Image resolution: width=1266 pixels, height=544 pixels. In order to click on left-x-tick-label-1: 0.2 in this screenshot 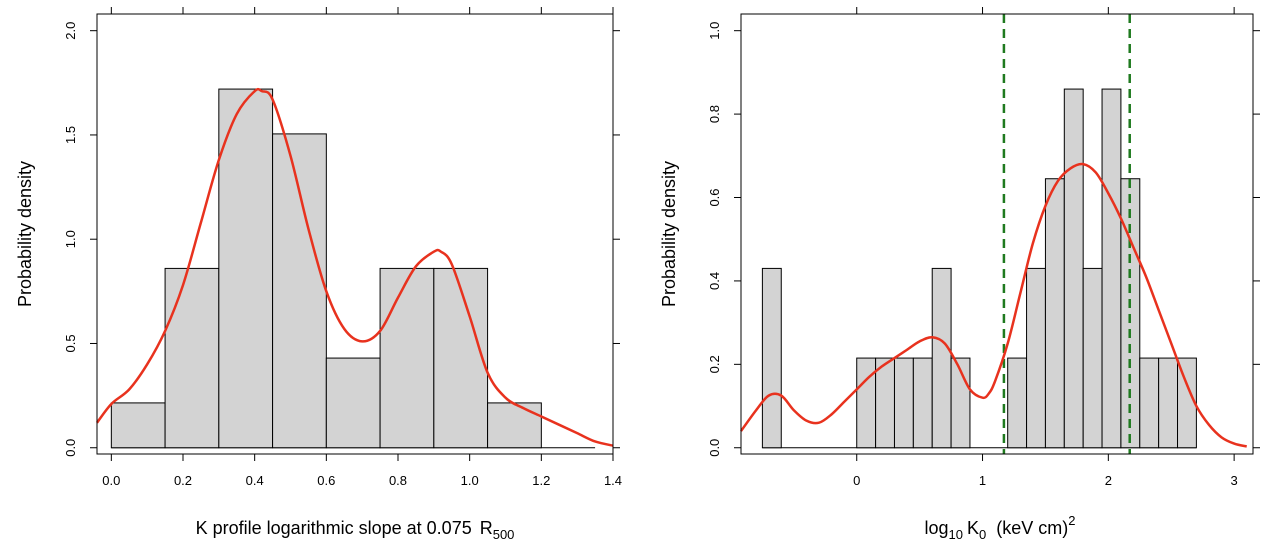, I will do `click(183, 480)`.